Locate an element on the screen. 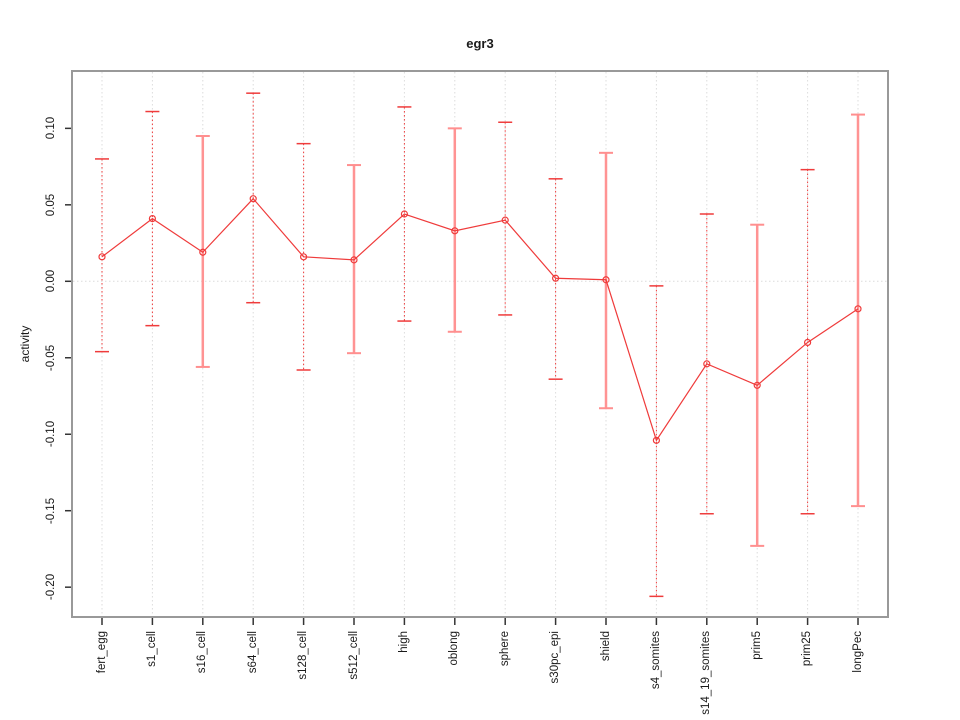 Image resolution: width=960 pixels, height=720 pixels. x-tick-label: high is located at coordinates (403, 642).